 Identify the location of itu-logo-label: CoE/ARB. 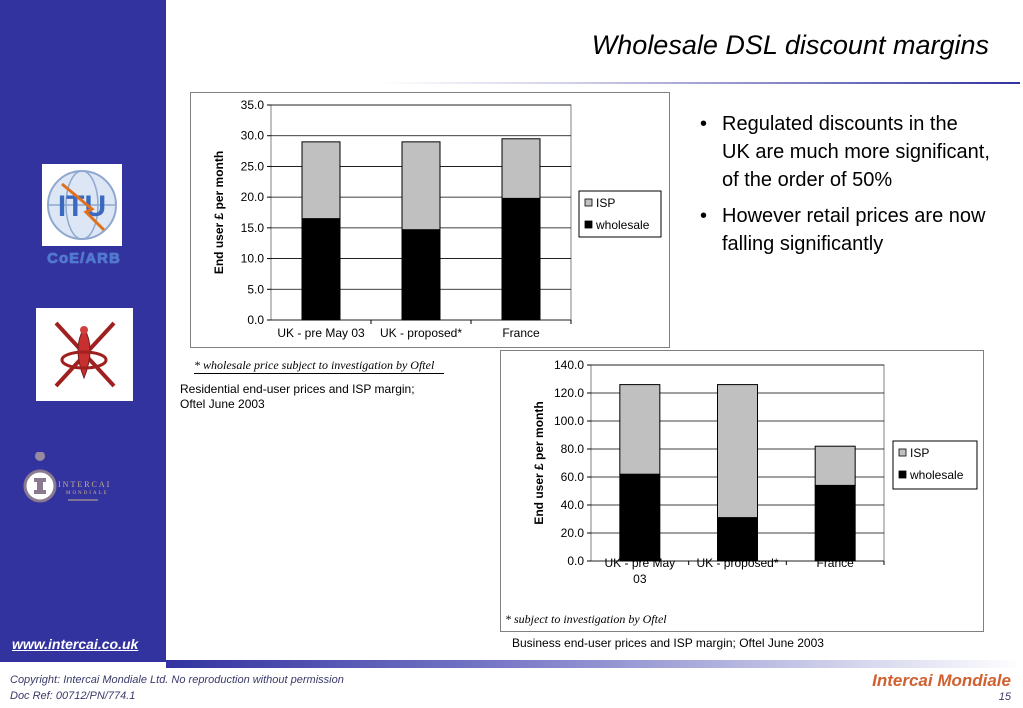
(84, 258).